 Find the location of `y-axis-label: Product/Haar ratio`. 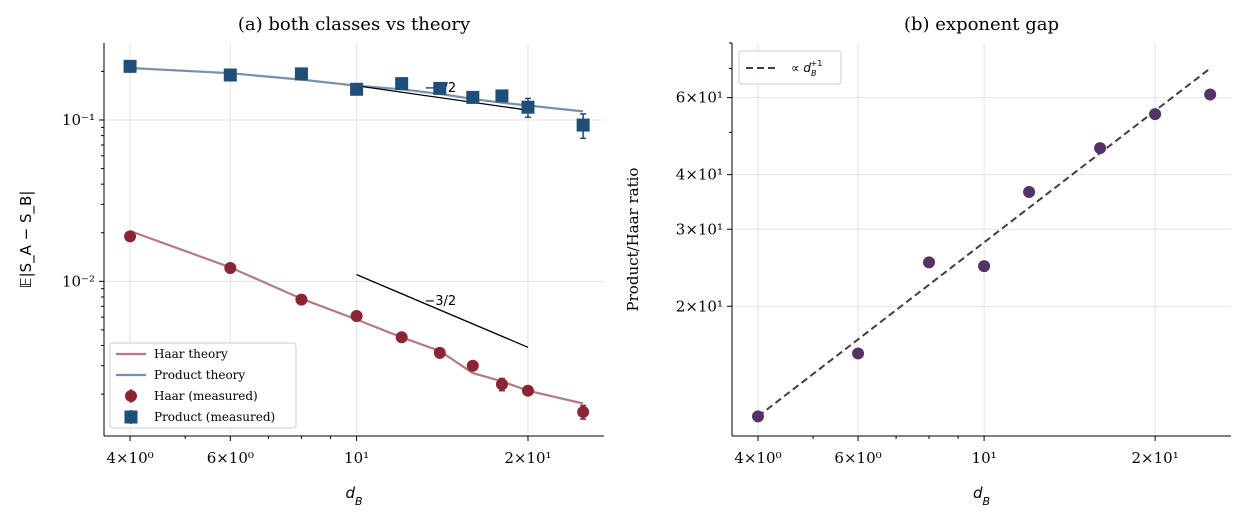

y-axis-label: Product/Haar ratio is located at coordinates (633, 240).